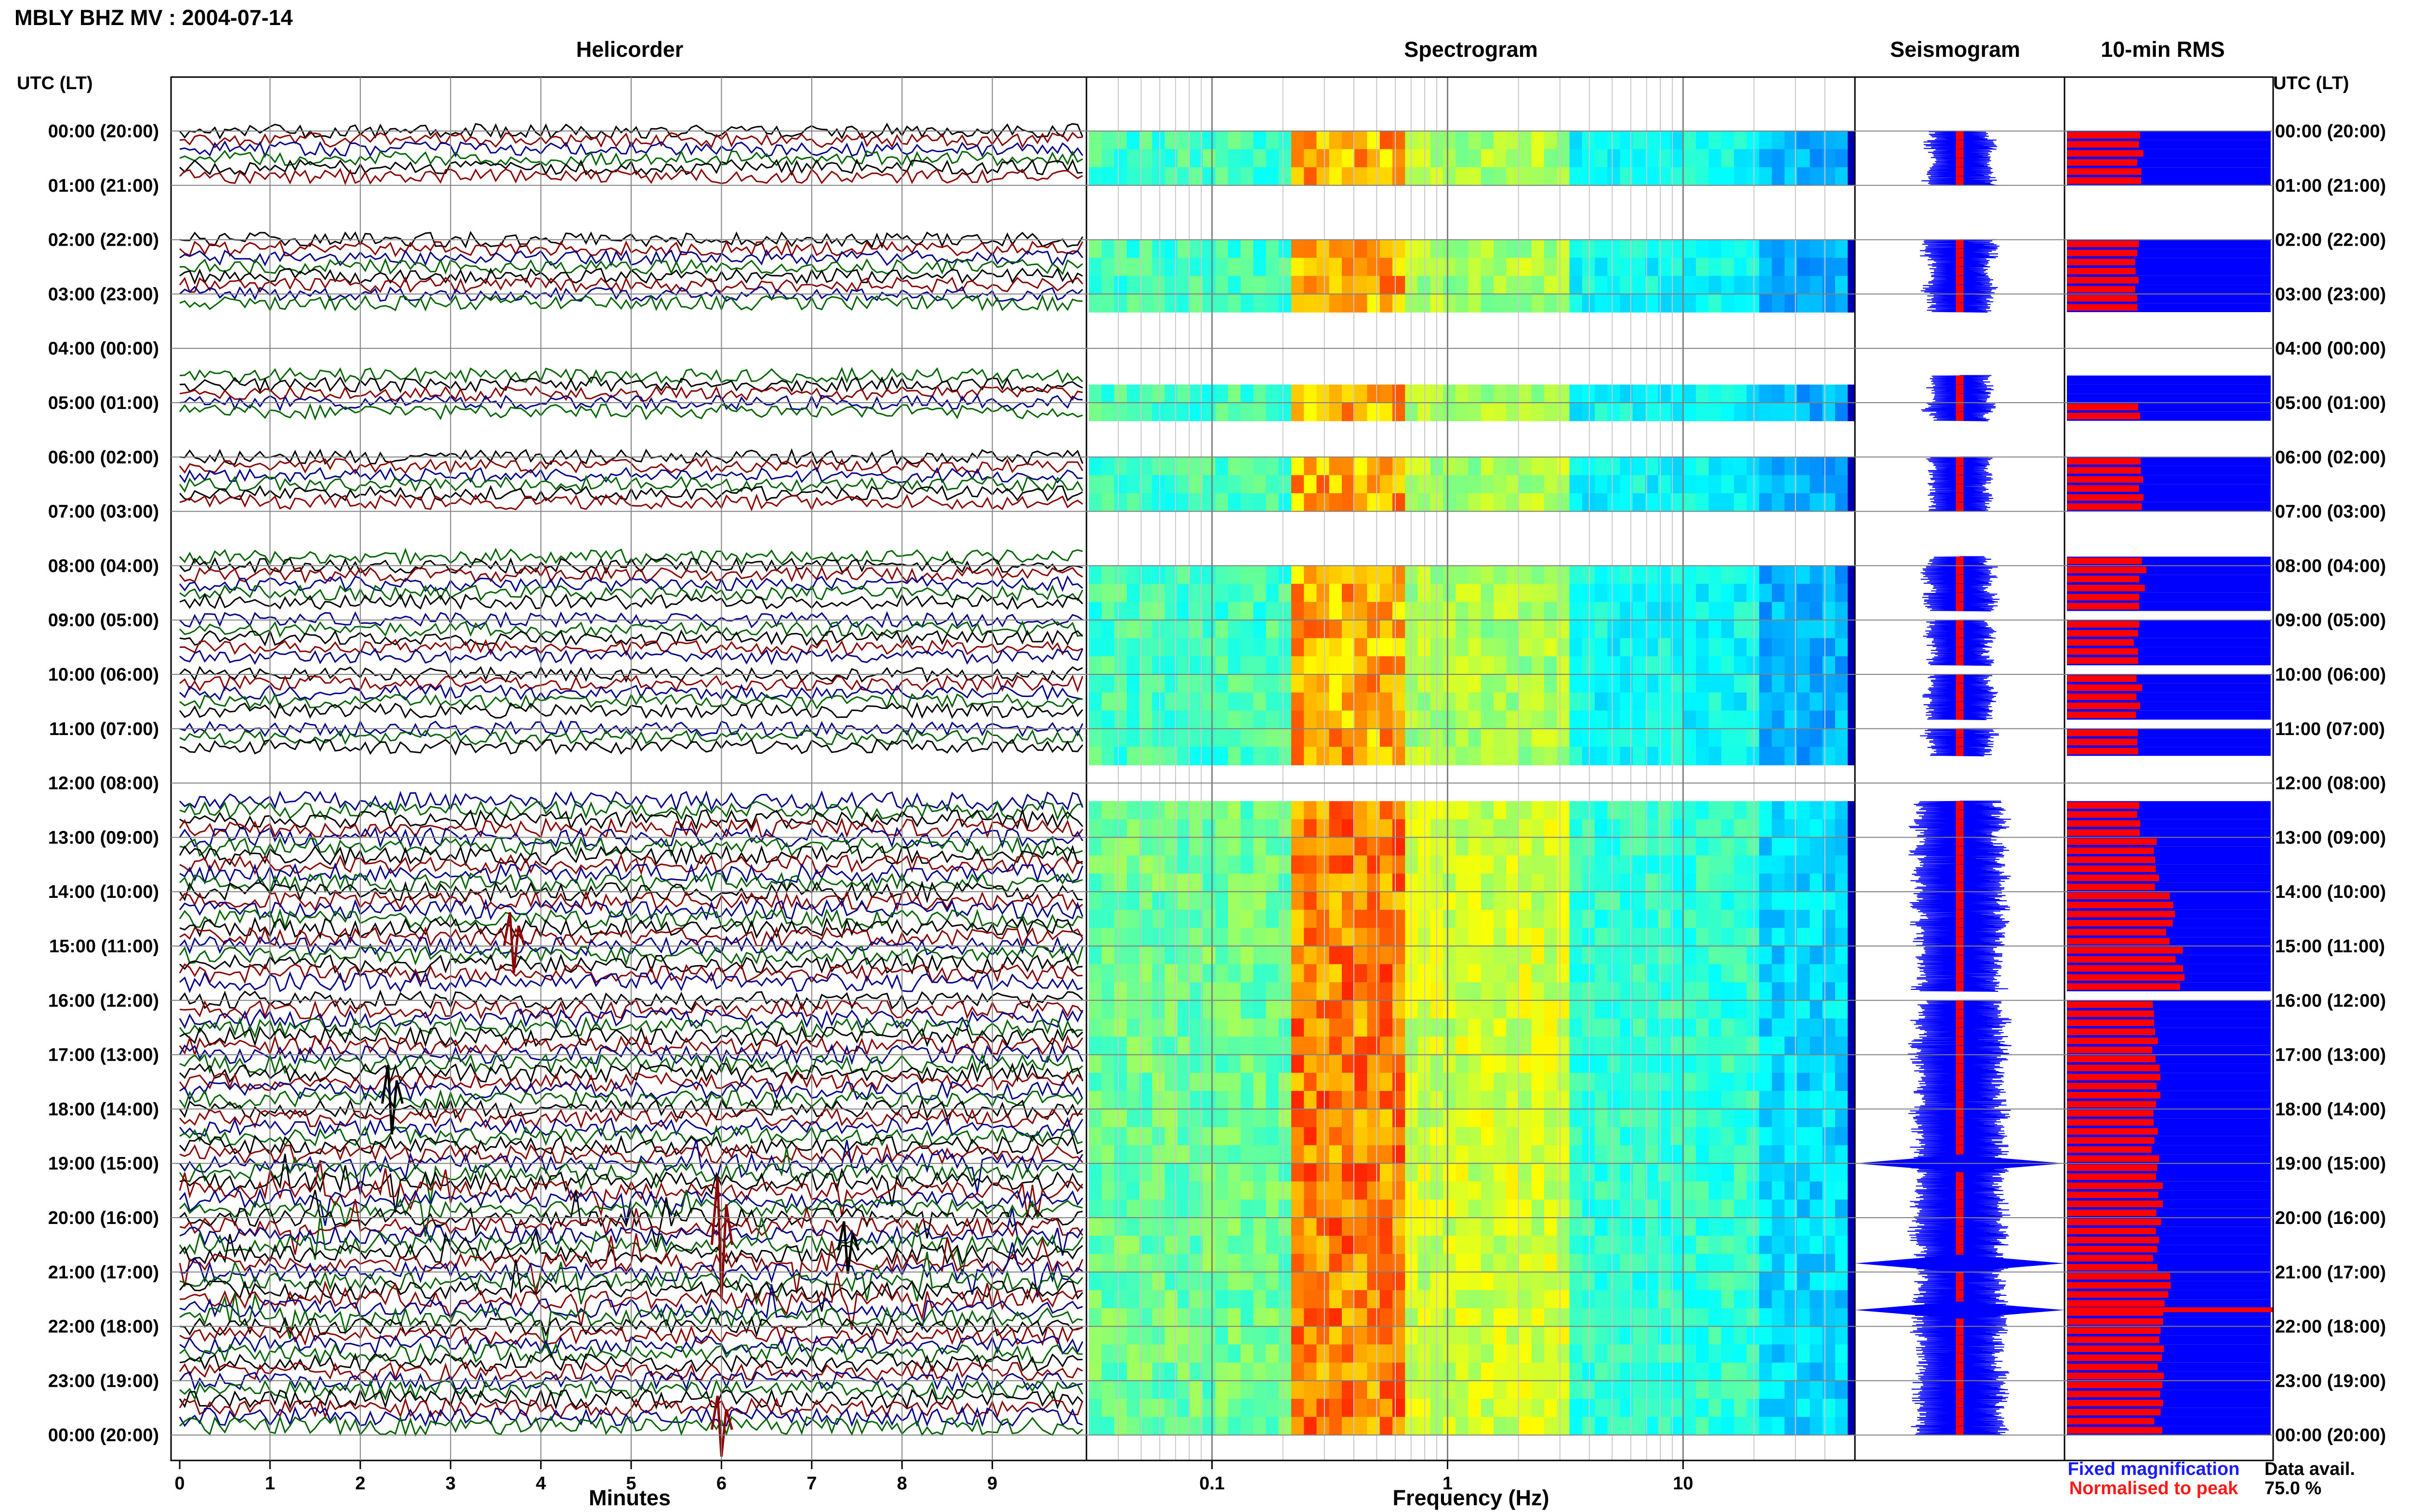  Describe the element at coordinates (103, 1435) in the screenshot. I see `row-label-left: 00:00 (20:00)` at that location.